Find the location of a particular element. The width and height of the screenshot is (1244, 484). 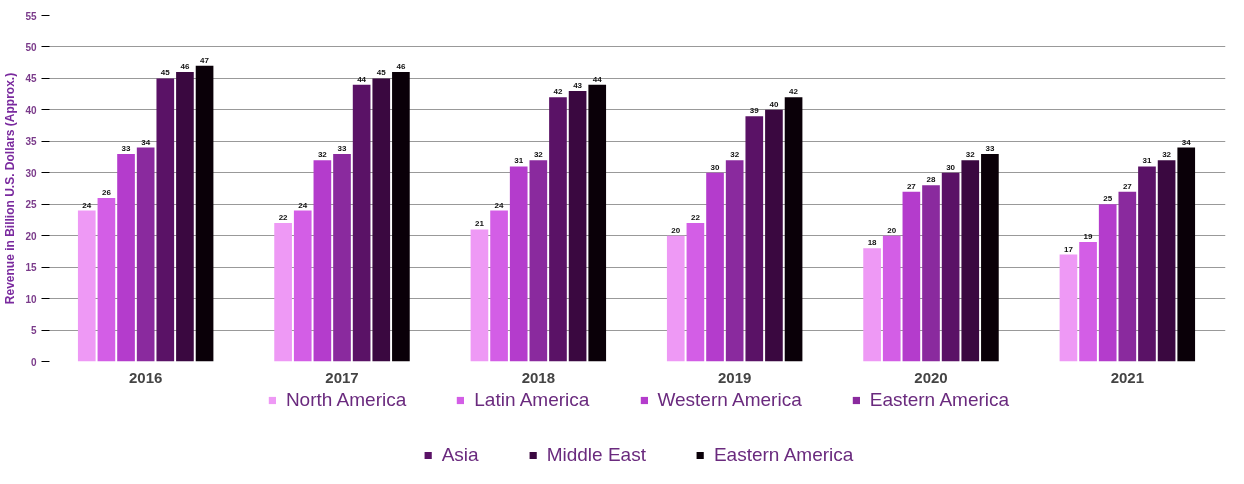

y-tick-label: 25 is located at coordinates (31, 205).